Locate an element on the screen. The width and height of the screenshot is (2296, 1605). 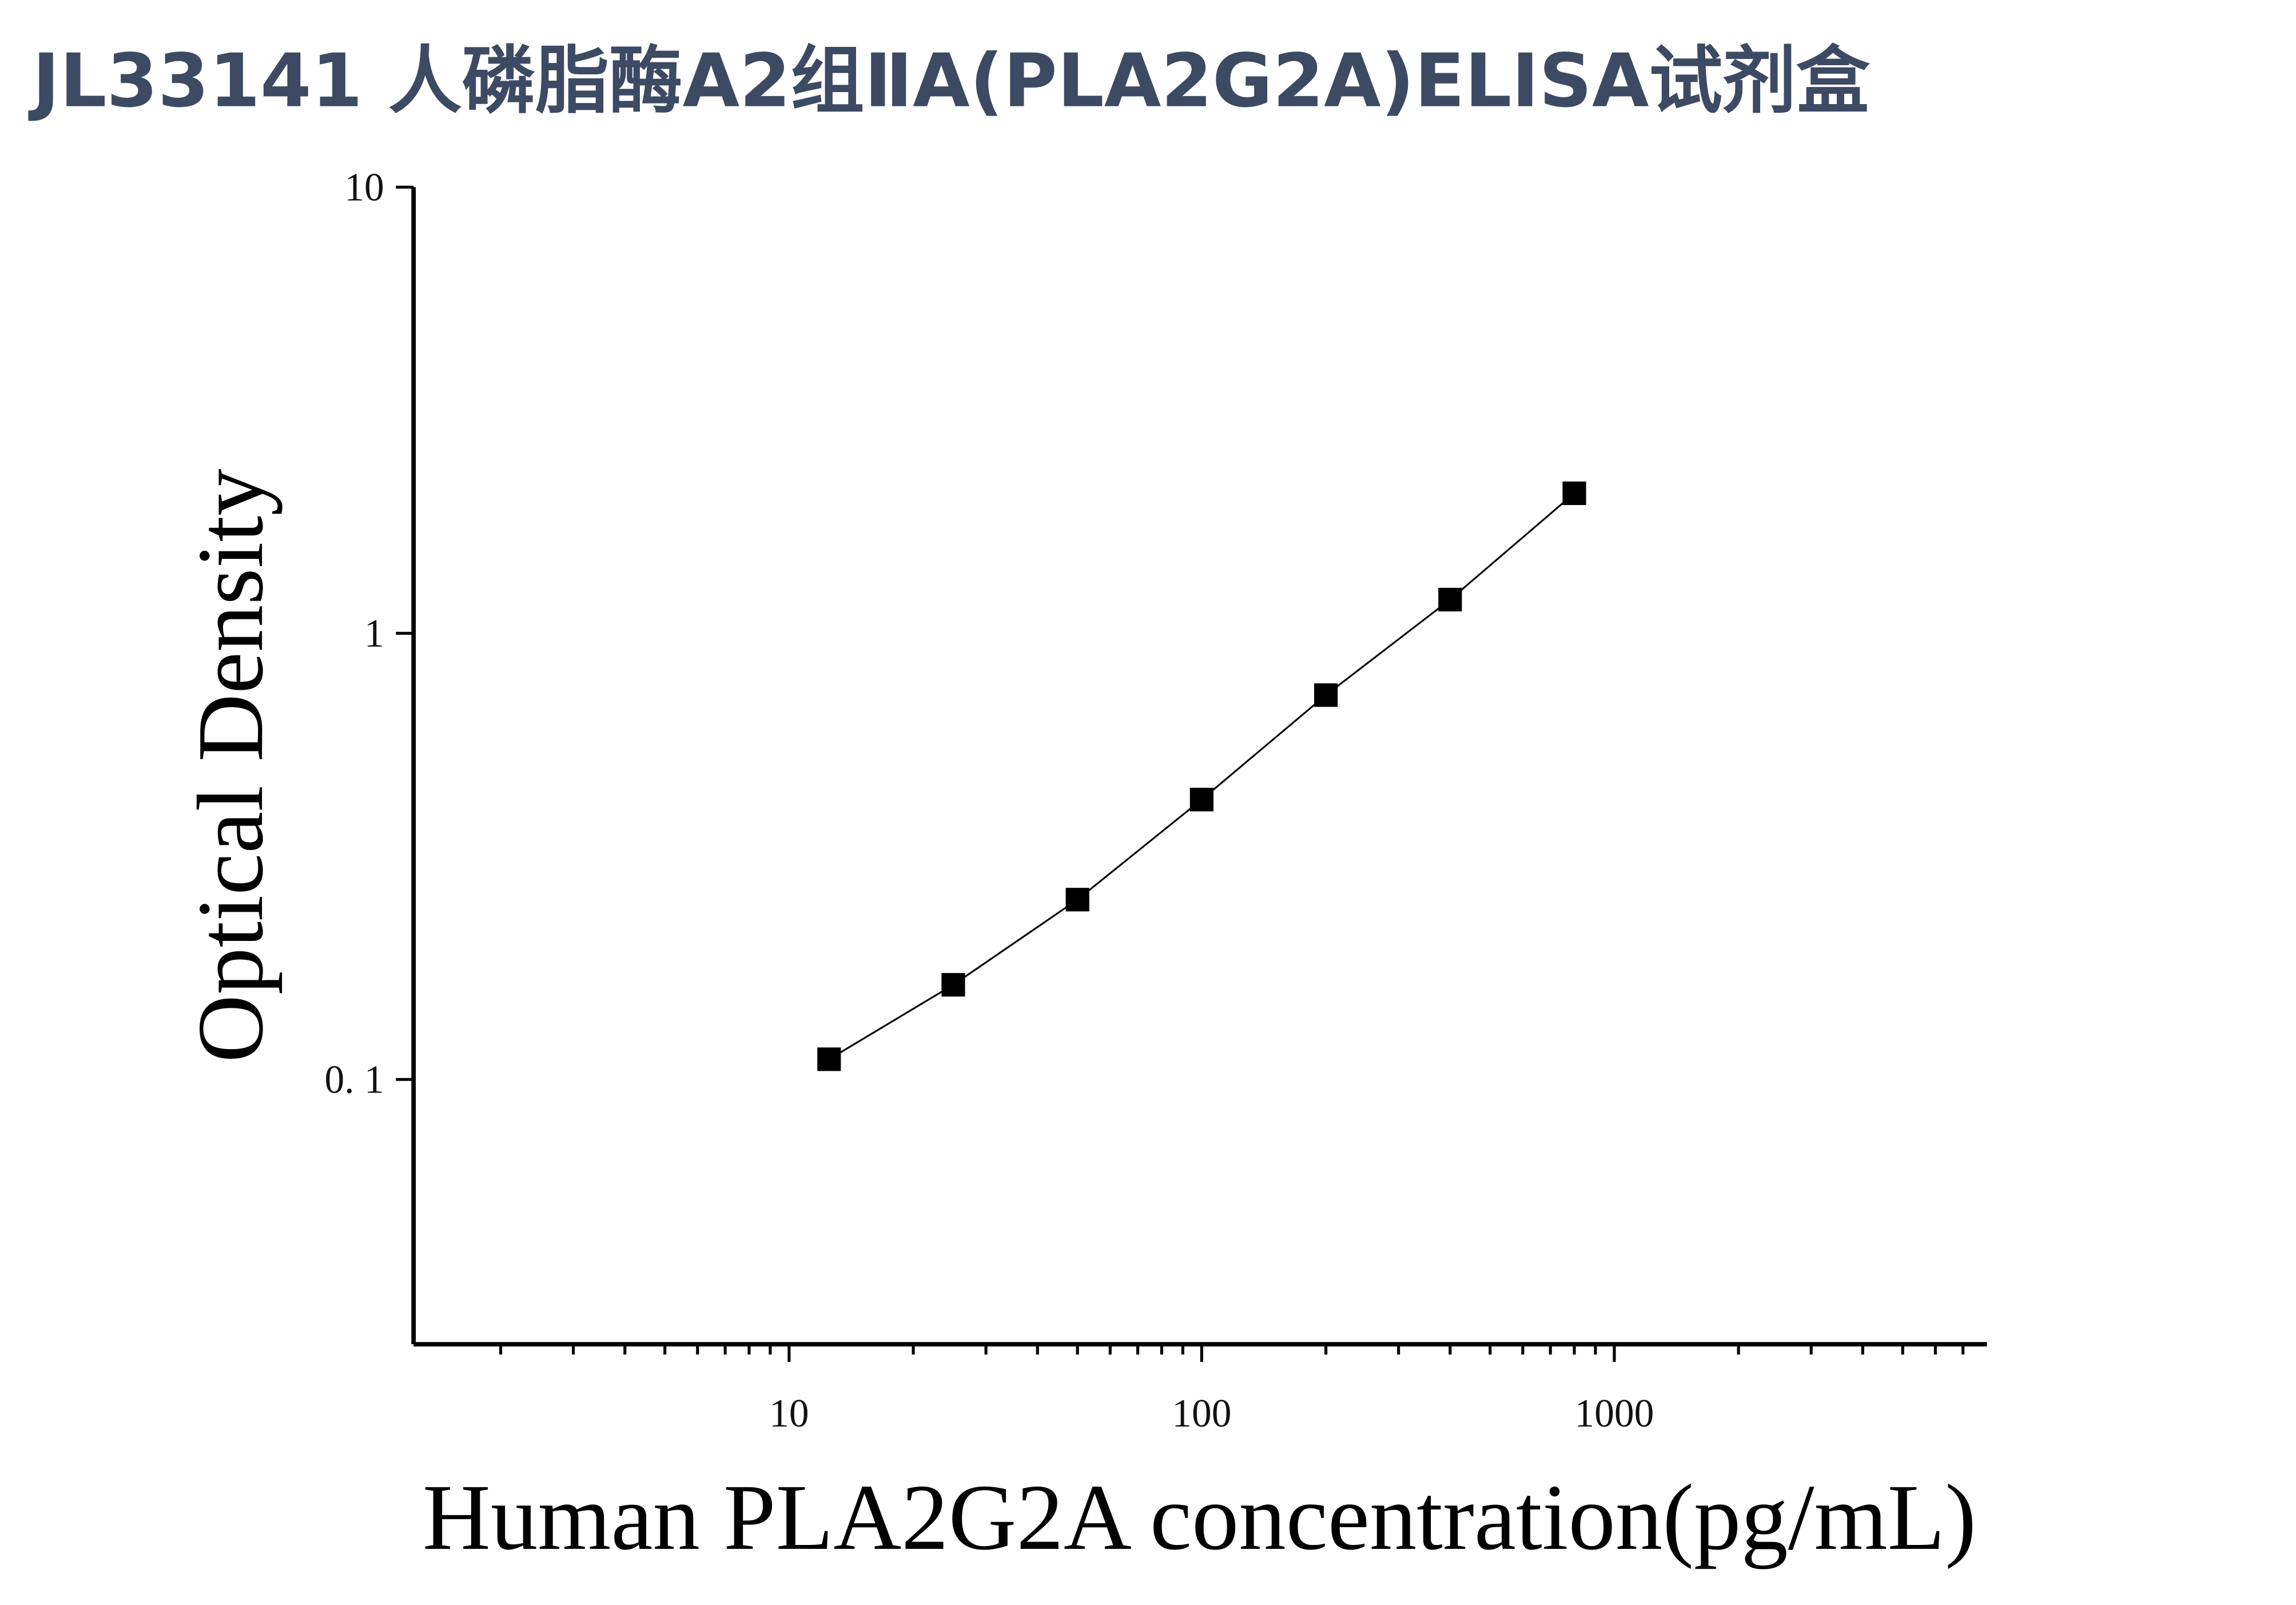
y-tick-label: 0. 1 is located at coordinates (354, 1080).